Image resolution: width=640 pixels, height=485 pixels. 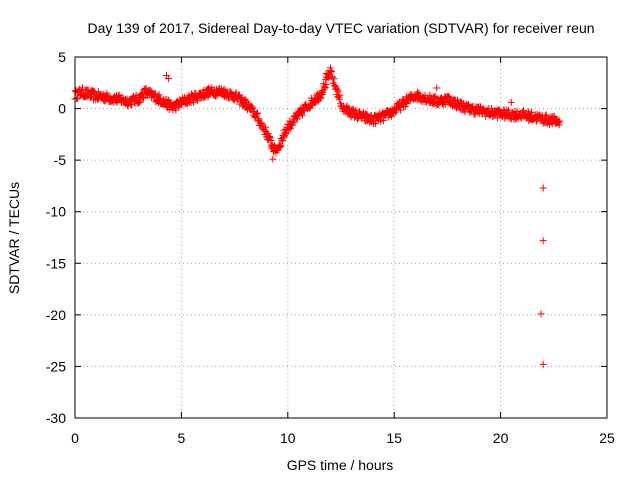 What do you see at coordinates (75, 438) in the screenshot?
I see `x-tick-label: 0` at bounding box center [75, 438].